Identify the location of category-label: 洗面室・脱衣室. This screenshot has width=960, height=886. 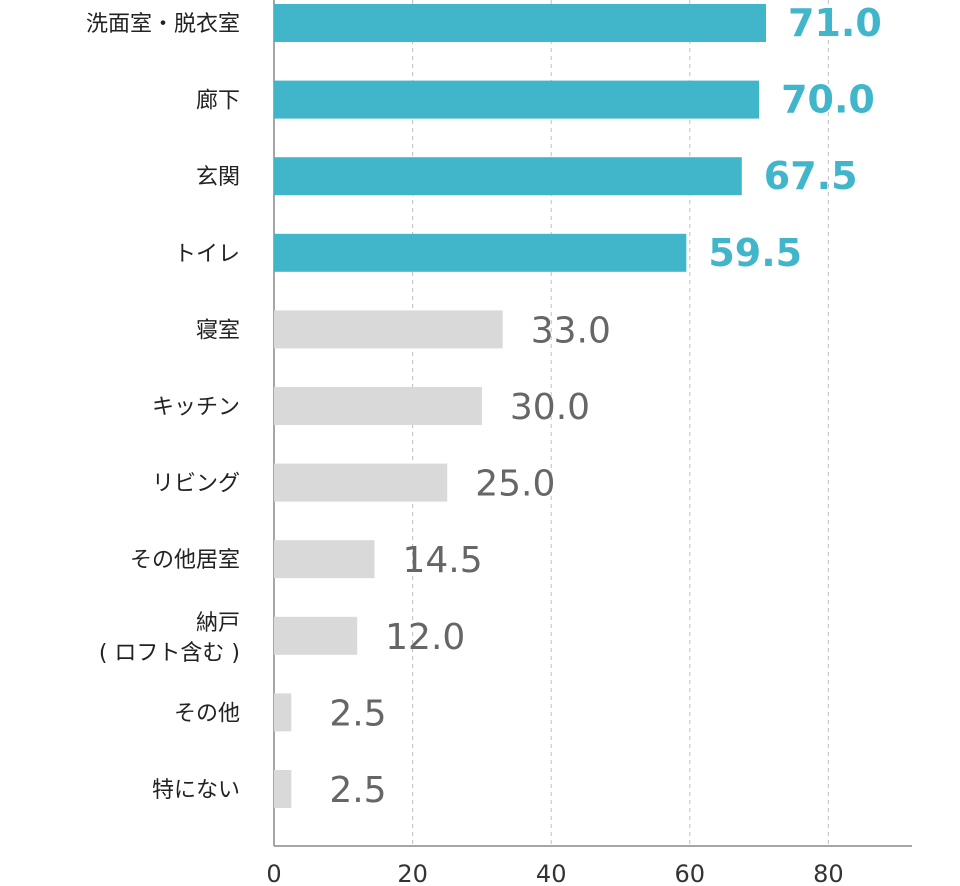
(163, 24).